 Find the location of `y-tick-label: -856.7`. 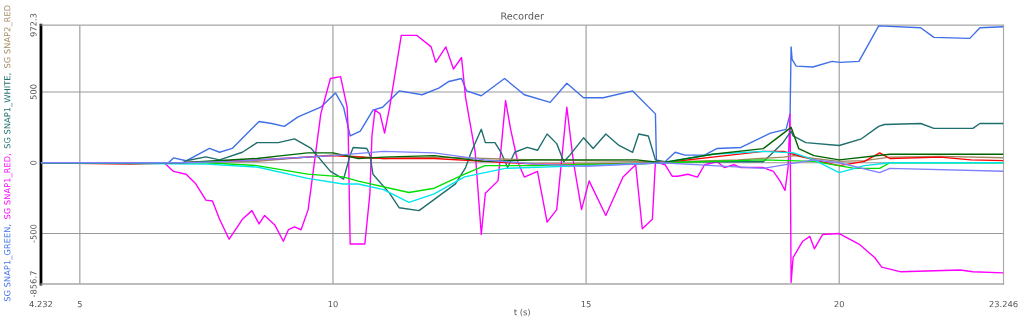

y-tick-label: -856.7 is located at coordinates (33, 284).